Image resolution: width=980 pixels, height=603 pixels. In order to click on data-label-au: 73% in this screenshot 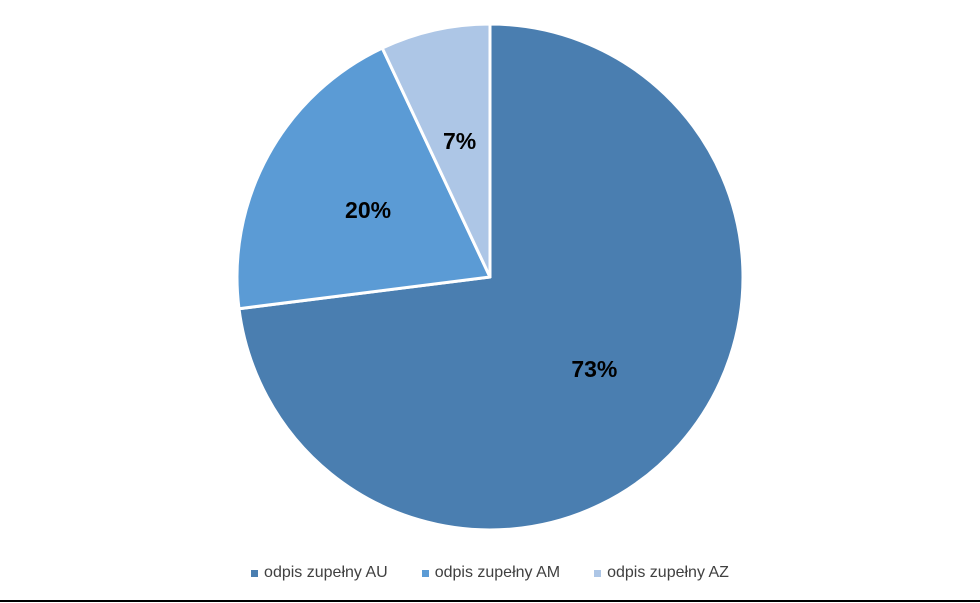, I will do `click(594, 369)`.